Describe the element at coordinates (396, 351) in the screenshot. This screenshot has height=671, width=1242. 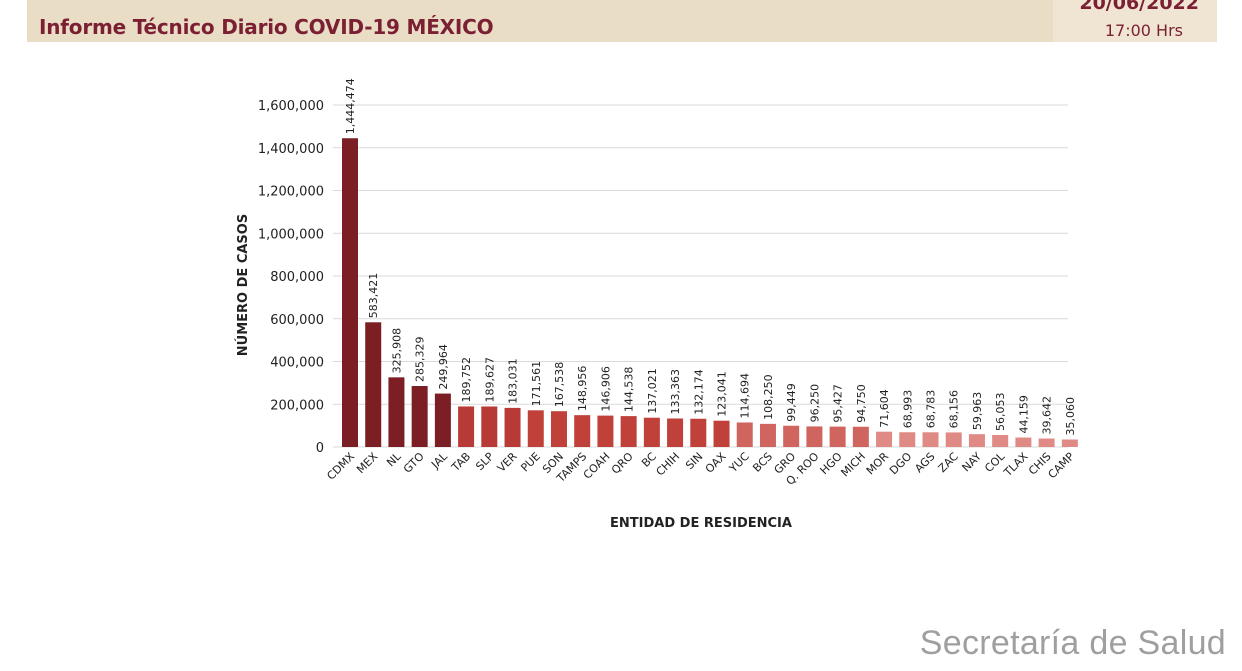
I see `bar-value-label: 325,908` at that location.